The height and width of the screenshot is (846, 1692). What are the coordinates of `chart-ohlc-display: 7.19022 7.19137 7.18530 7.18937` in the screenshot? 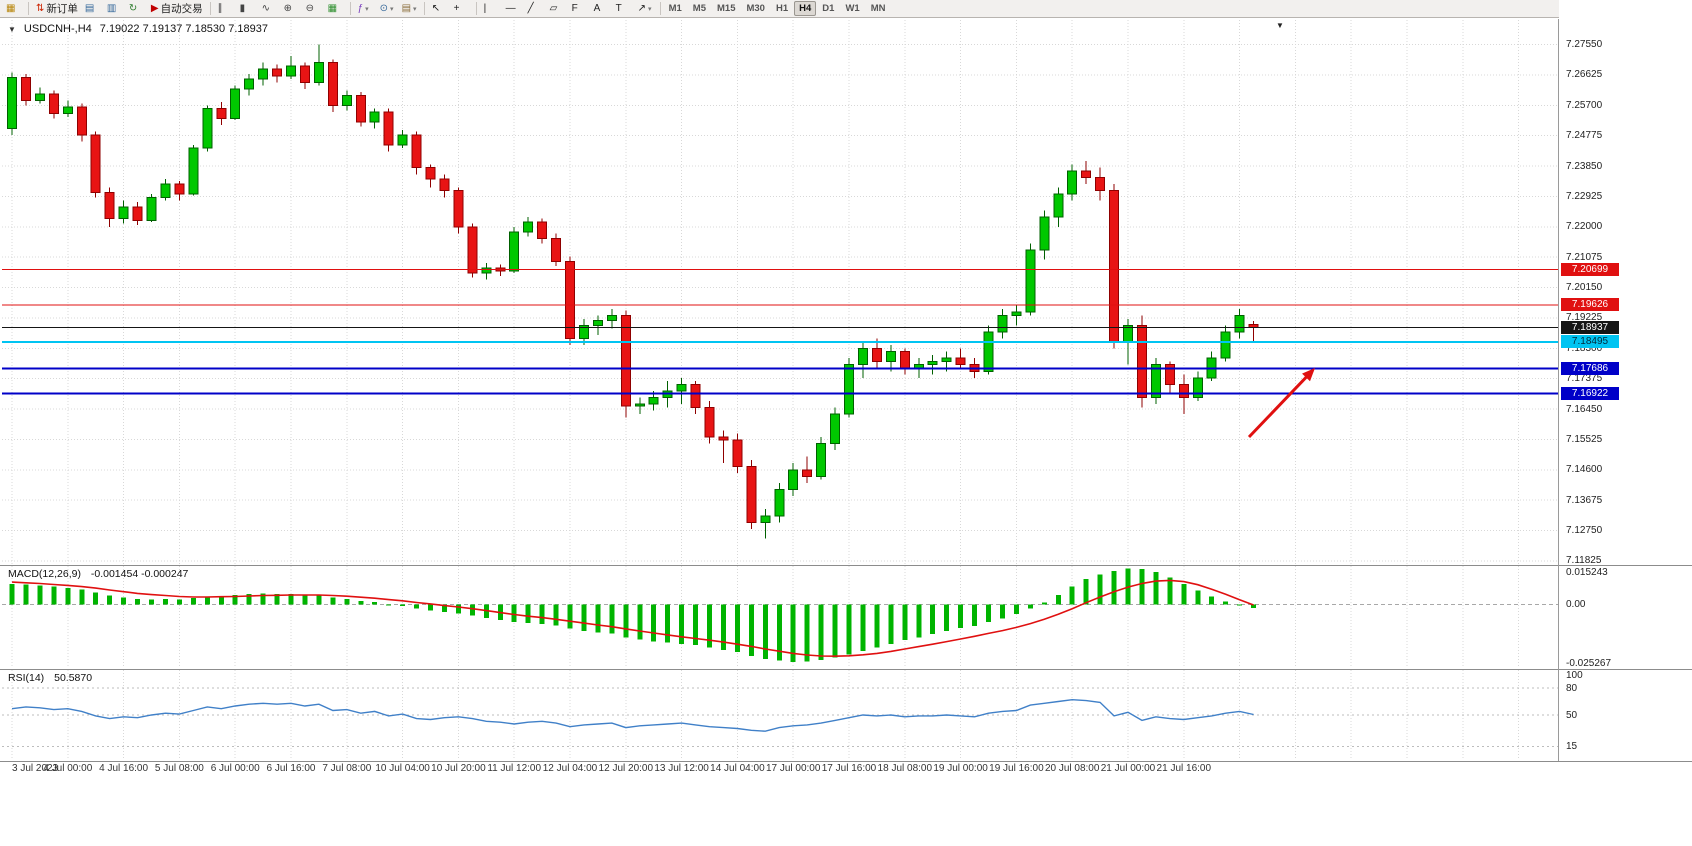 It's located at (183, 29).